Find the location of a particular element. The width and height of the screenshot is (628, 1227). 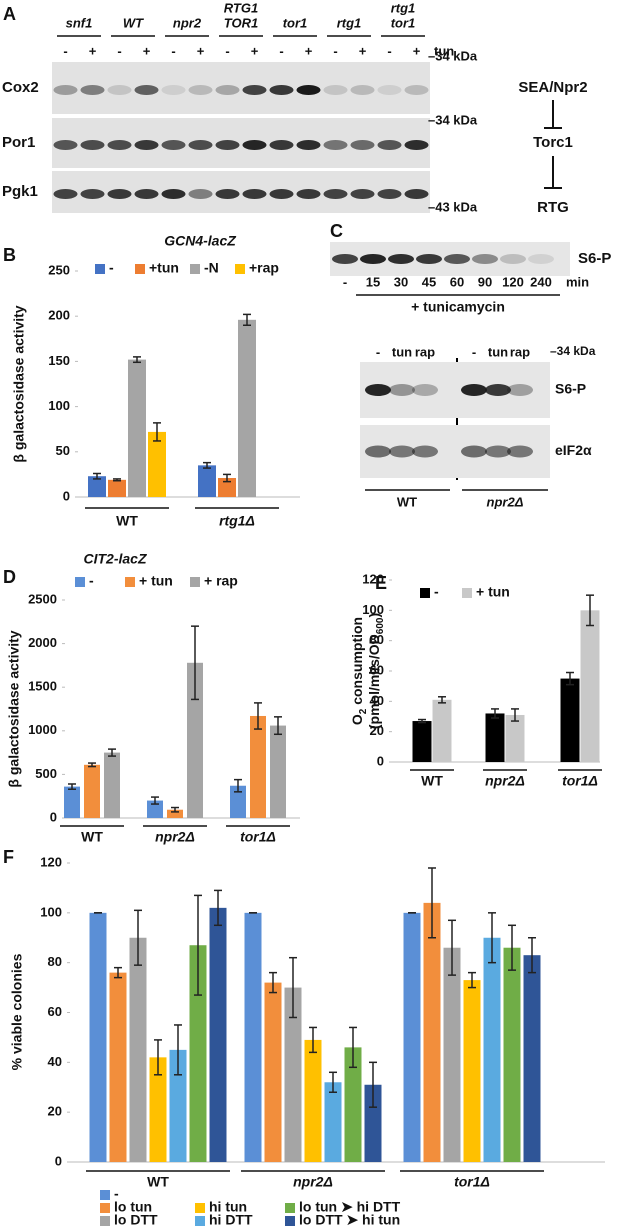

y-axis-label-part: 2 is located at coordinates (363, 711).